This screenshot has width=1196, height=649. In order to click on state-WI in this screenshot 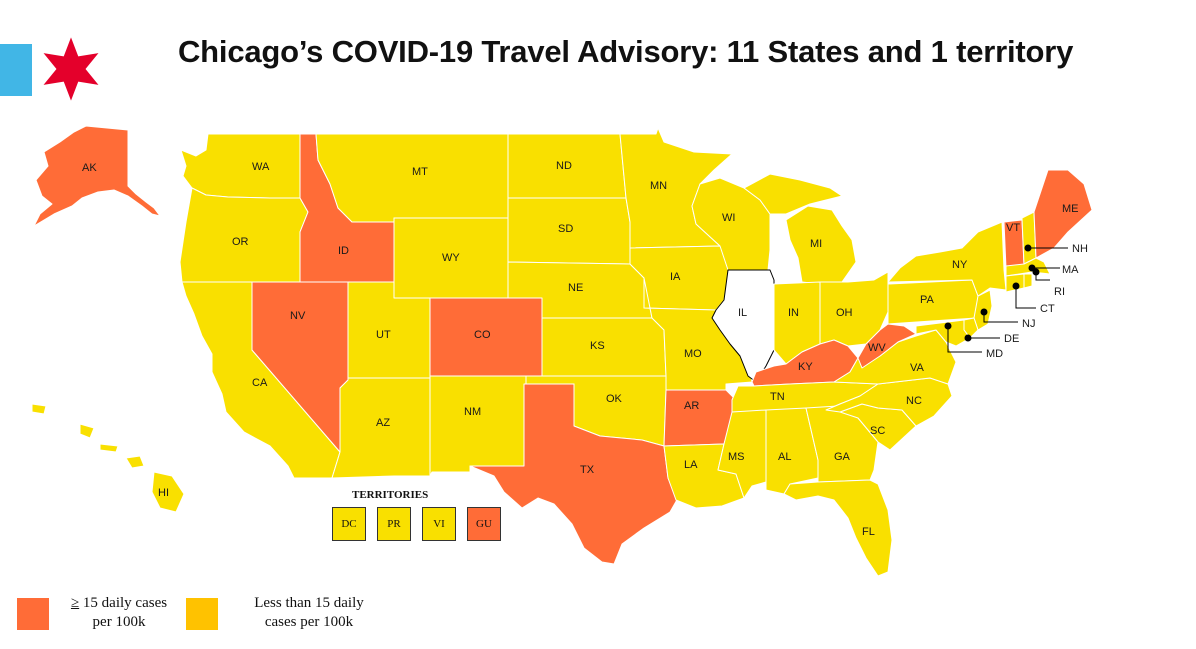, I will do `click(731, 224)`.